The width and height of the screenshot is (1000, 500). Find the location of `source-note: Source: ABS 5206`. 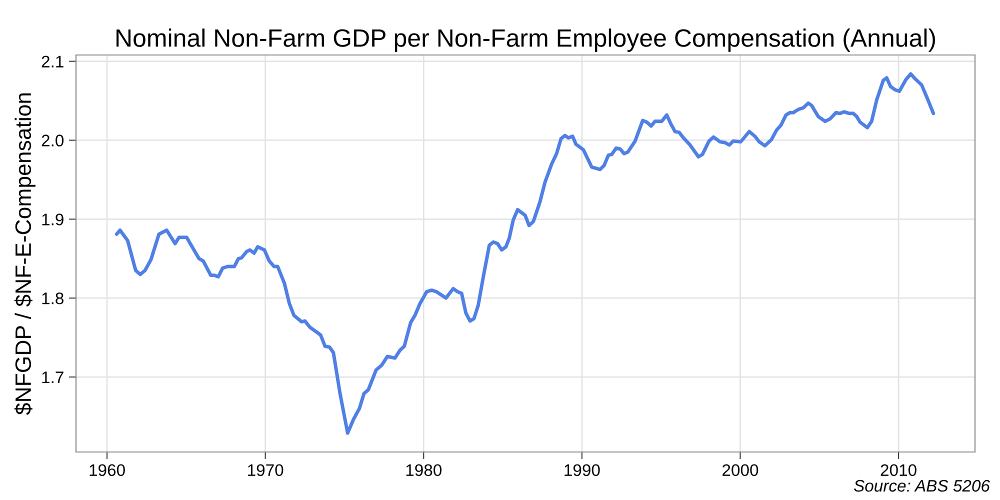

source-note: Source: ABS 5206 is located at coordinates (922, 486).